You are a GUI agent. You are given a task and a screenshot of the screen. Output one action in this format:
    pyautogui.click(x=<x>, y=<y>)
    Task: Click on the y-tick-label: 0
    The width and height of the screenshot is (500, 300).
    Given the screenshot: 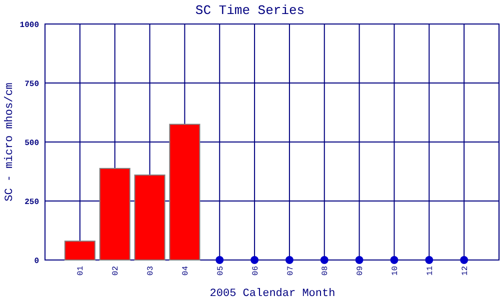 What is the action you would take?
    pyautogui.click(x=37, y=261)
    